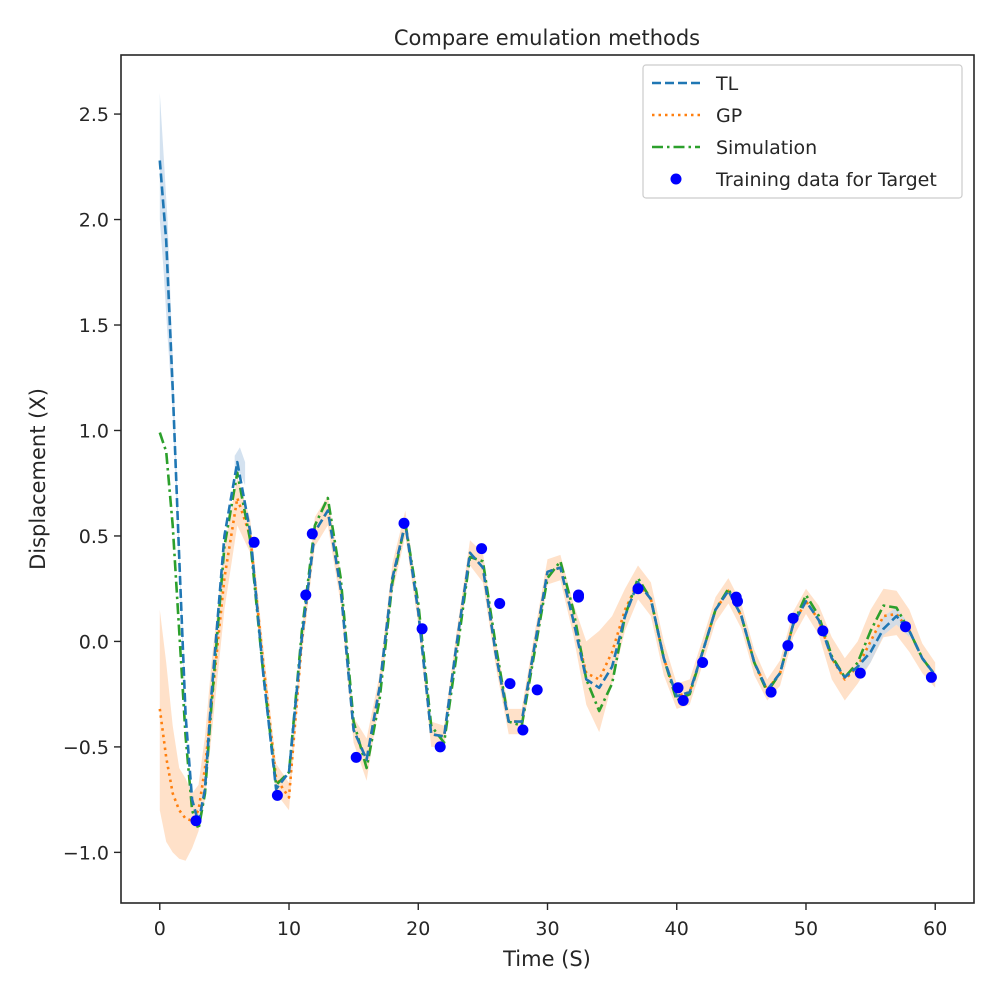 This screenshot has height=1000, width=1000. I want to click on x-axis-label: Time (S), so click(546, 959).